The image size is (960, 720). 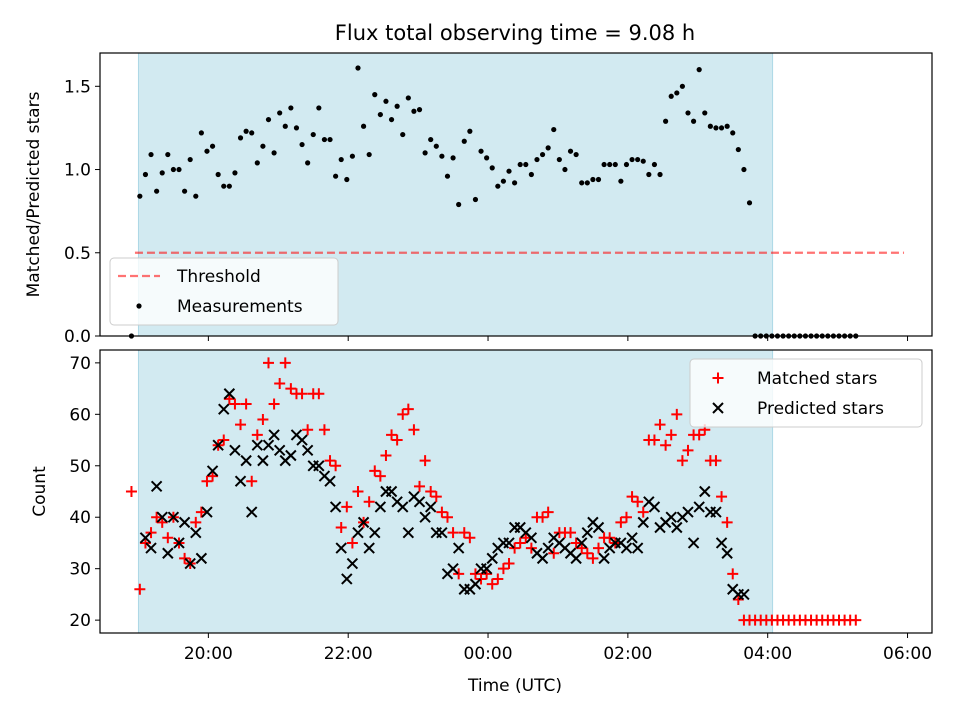 I want to click on legend: Threshold Measurements, so click(x=224, y=291).